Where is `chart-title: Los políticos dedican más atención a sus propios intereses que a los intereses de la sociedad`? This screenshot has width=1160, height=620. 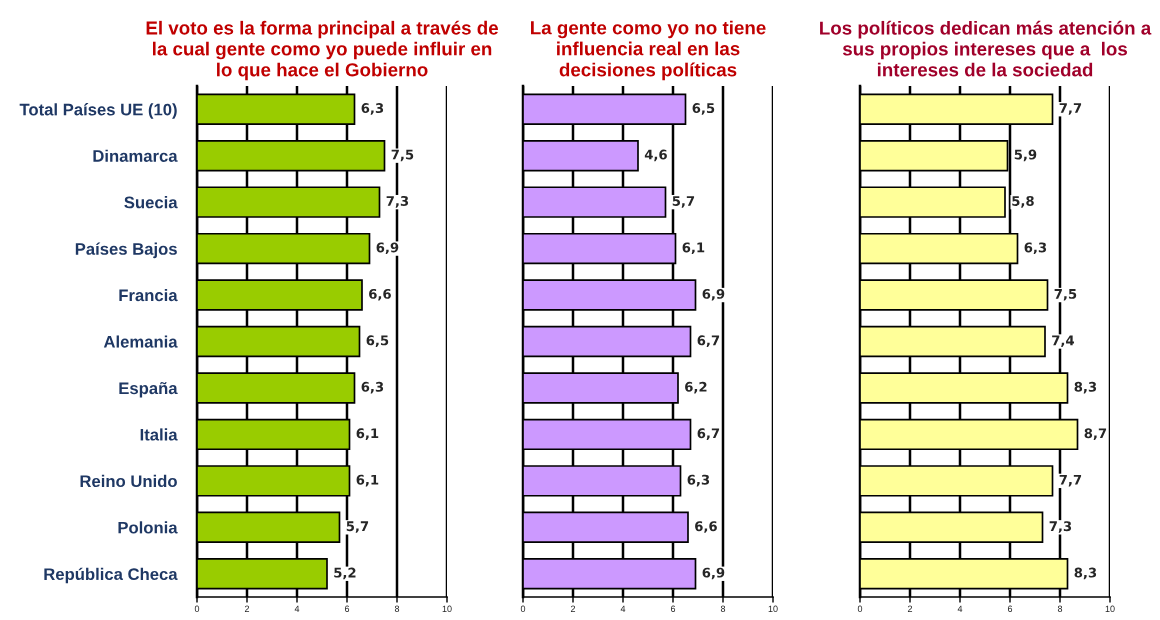
chart-title: Los políticos dedican más atención a sus propios intereses que a los intereses de la sociedad is located at coordinates (986, 48).